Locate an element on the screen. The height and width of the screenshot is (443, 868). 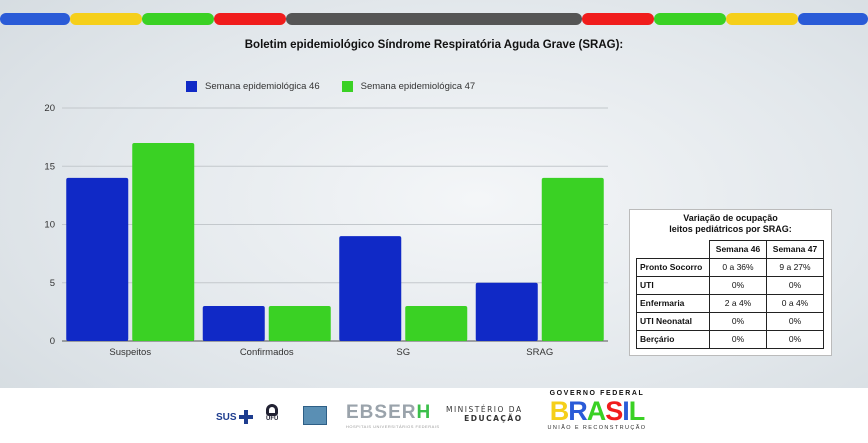
legend-item: Semana epidemiológica 47 is located at coordinates (408, 86).